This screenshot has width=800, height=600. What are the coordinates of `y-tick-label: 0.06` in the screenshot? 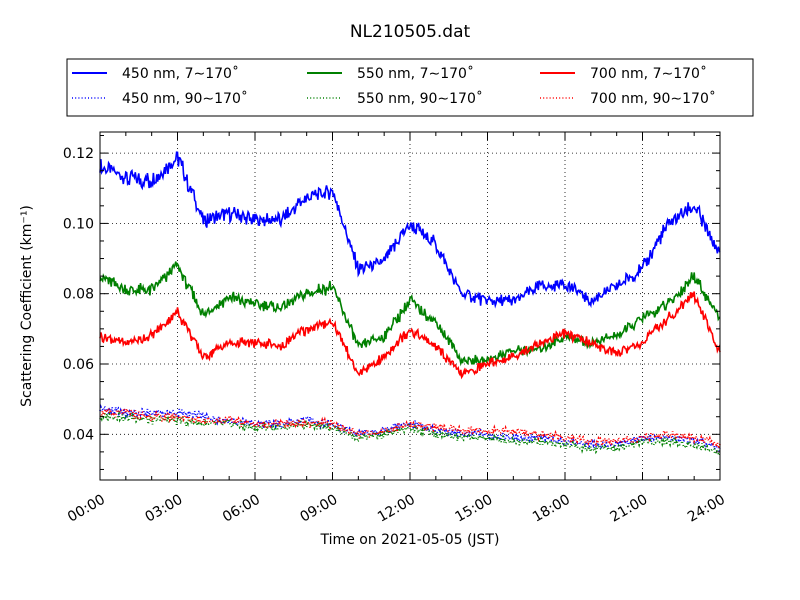 It's located at (78, 365).